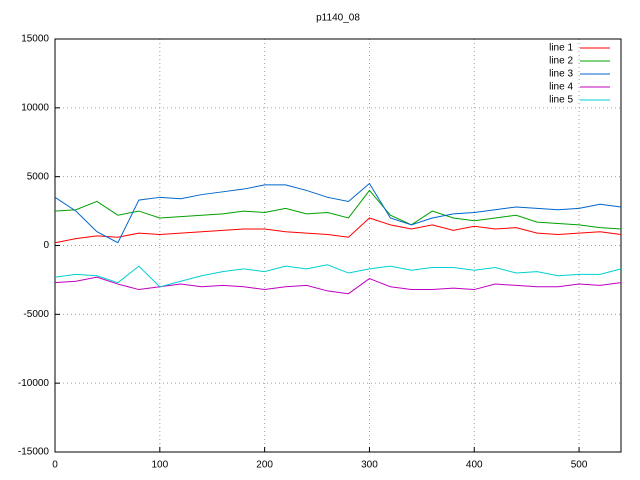  I want to click on legend-label: line 3, so click(561, 74).